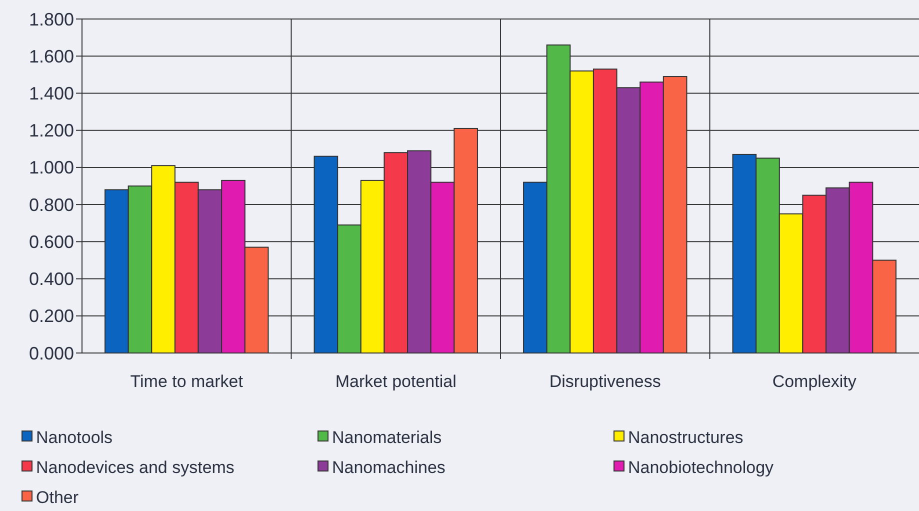 The image size is (919, 511). What do you see at coordinates (387, 437) in the screenshot?
I see `legend-label: Nanomaterials` at bounding box center [387, 437].